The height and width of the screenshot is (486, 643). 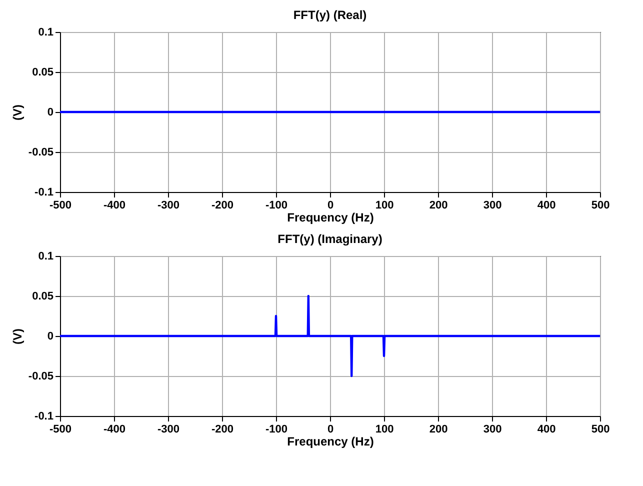 What do you see at coordinates (330, 239) in the screenshot?
I see `chart-title: FFT(y) (Imaginary)` at bounding box center [330, 239].